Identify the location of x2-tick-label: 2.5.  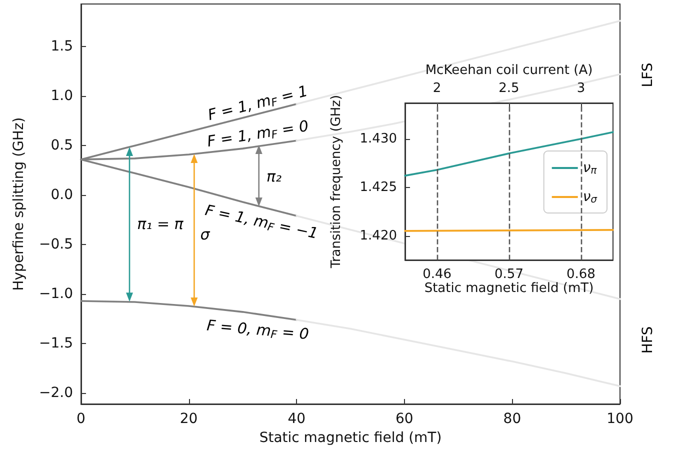
(509, 88).